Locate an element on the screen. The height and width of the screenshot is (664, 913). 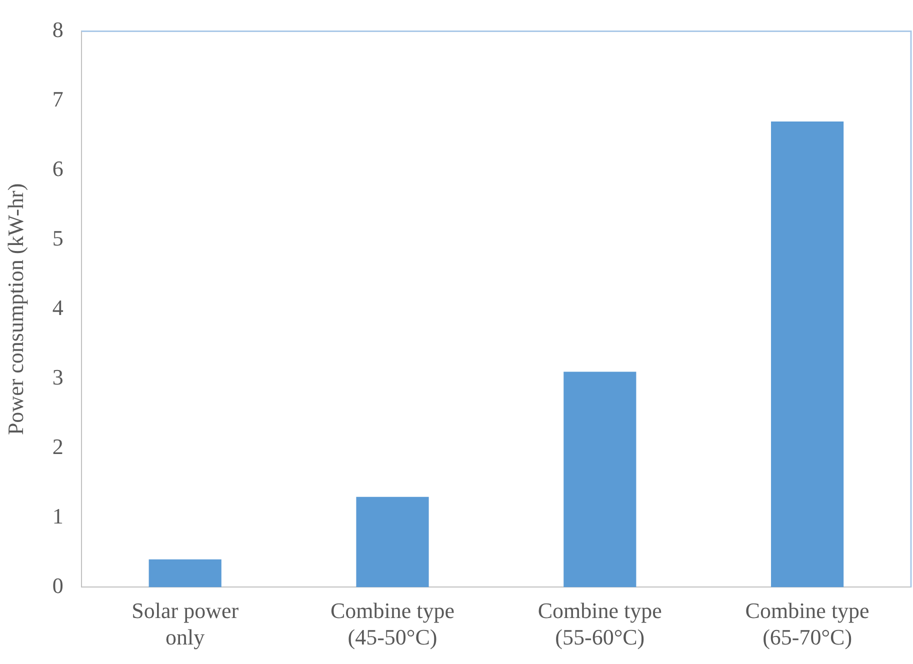
y-axis-title: Power consumption (kW-hr) is located at coordinates (15, 309).